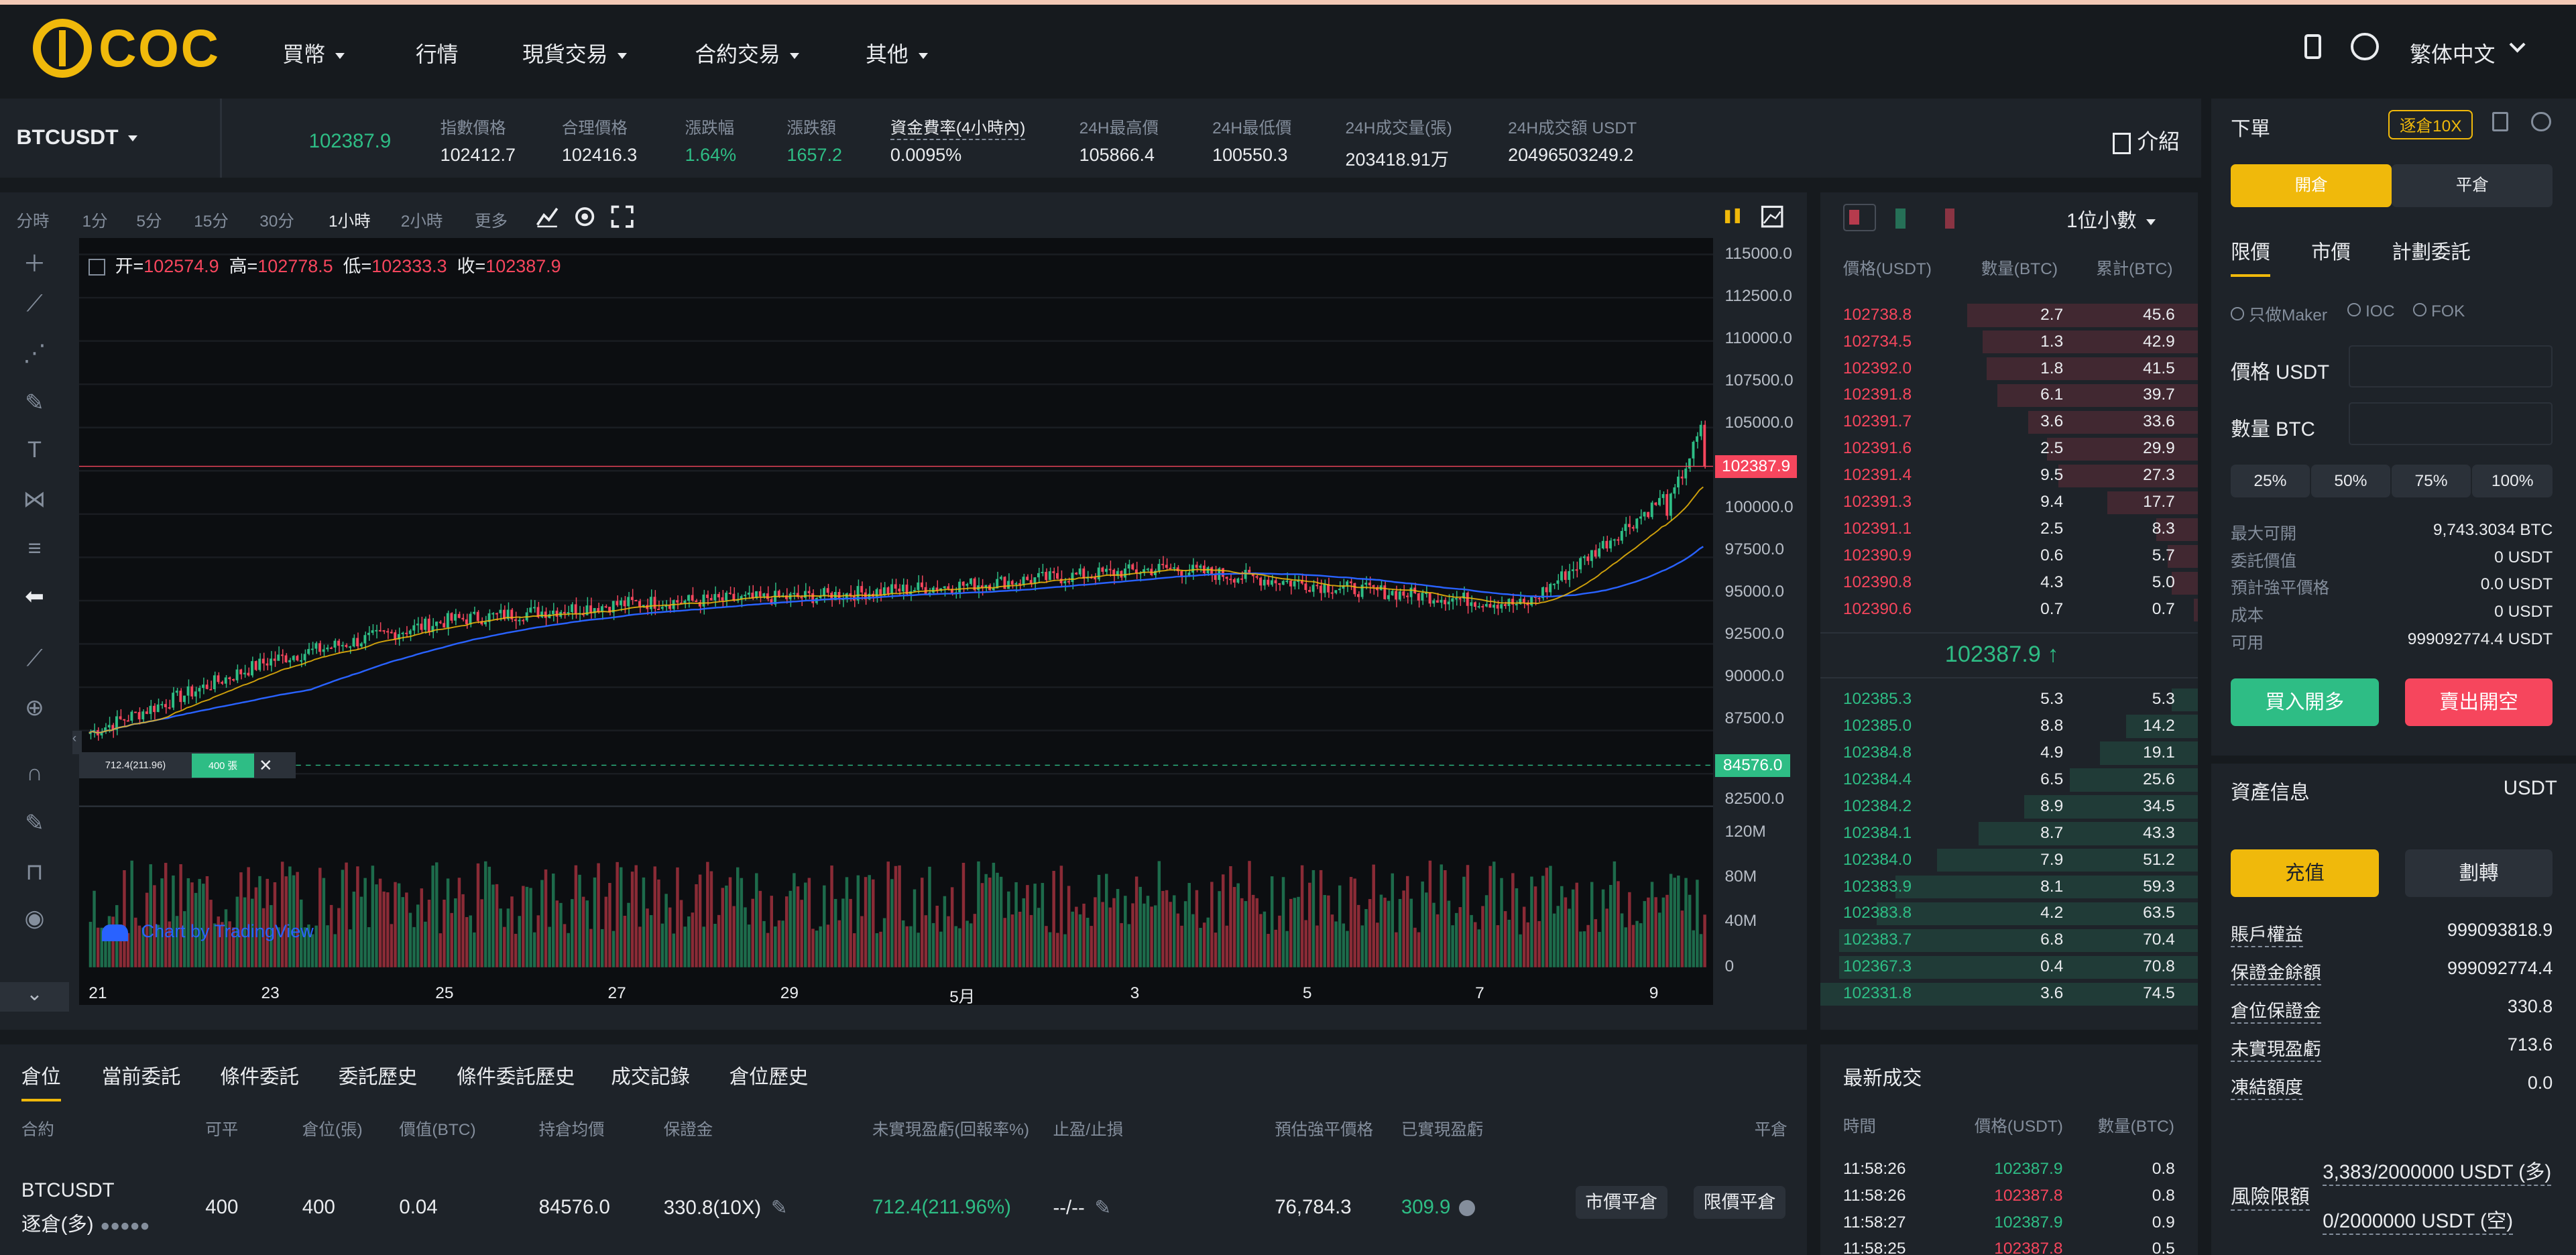  What do you see at coordinates (2431, 481) in the screenshot?
I see `percent-75-button: 75%` at bounding box center [2431, 481].